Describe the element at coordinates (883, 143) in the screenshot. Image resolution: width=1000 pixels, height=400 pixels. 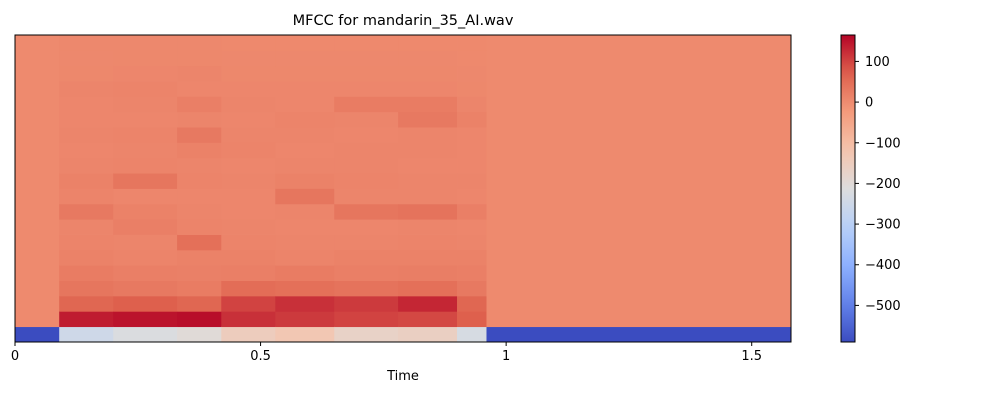
I see `colorbar-tick-label: −100` at that location.